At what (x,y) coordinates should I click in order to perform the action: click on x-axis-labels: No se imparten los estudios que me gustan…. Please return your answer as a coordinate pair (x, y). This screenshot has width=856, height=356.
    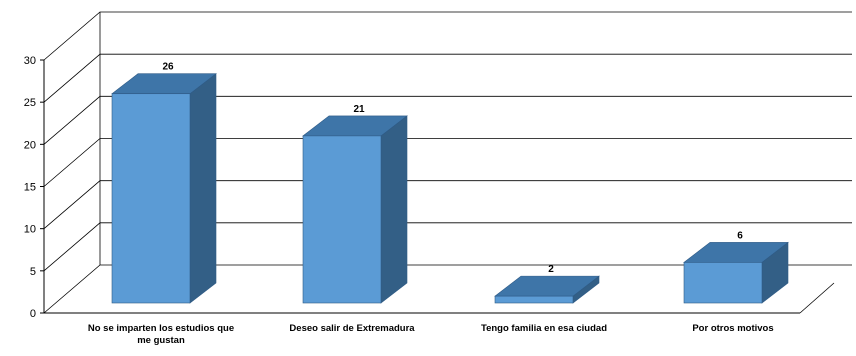
    Looking at the image, I should click on (431, 334).